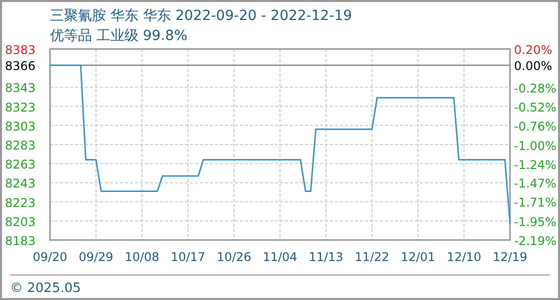 This screenshot has width=560, height=300. What do you see at coordinates (533, 50) in the screenshot?
I see `y2-tick-label: 0.20%` at bounding box center [533, 50].